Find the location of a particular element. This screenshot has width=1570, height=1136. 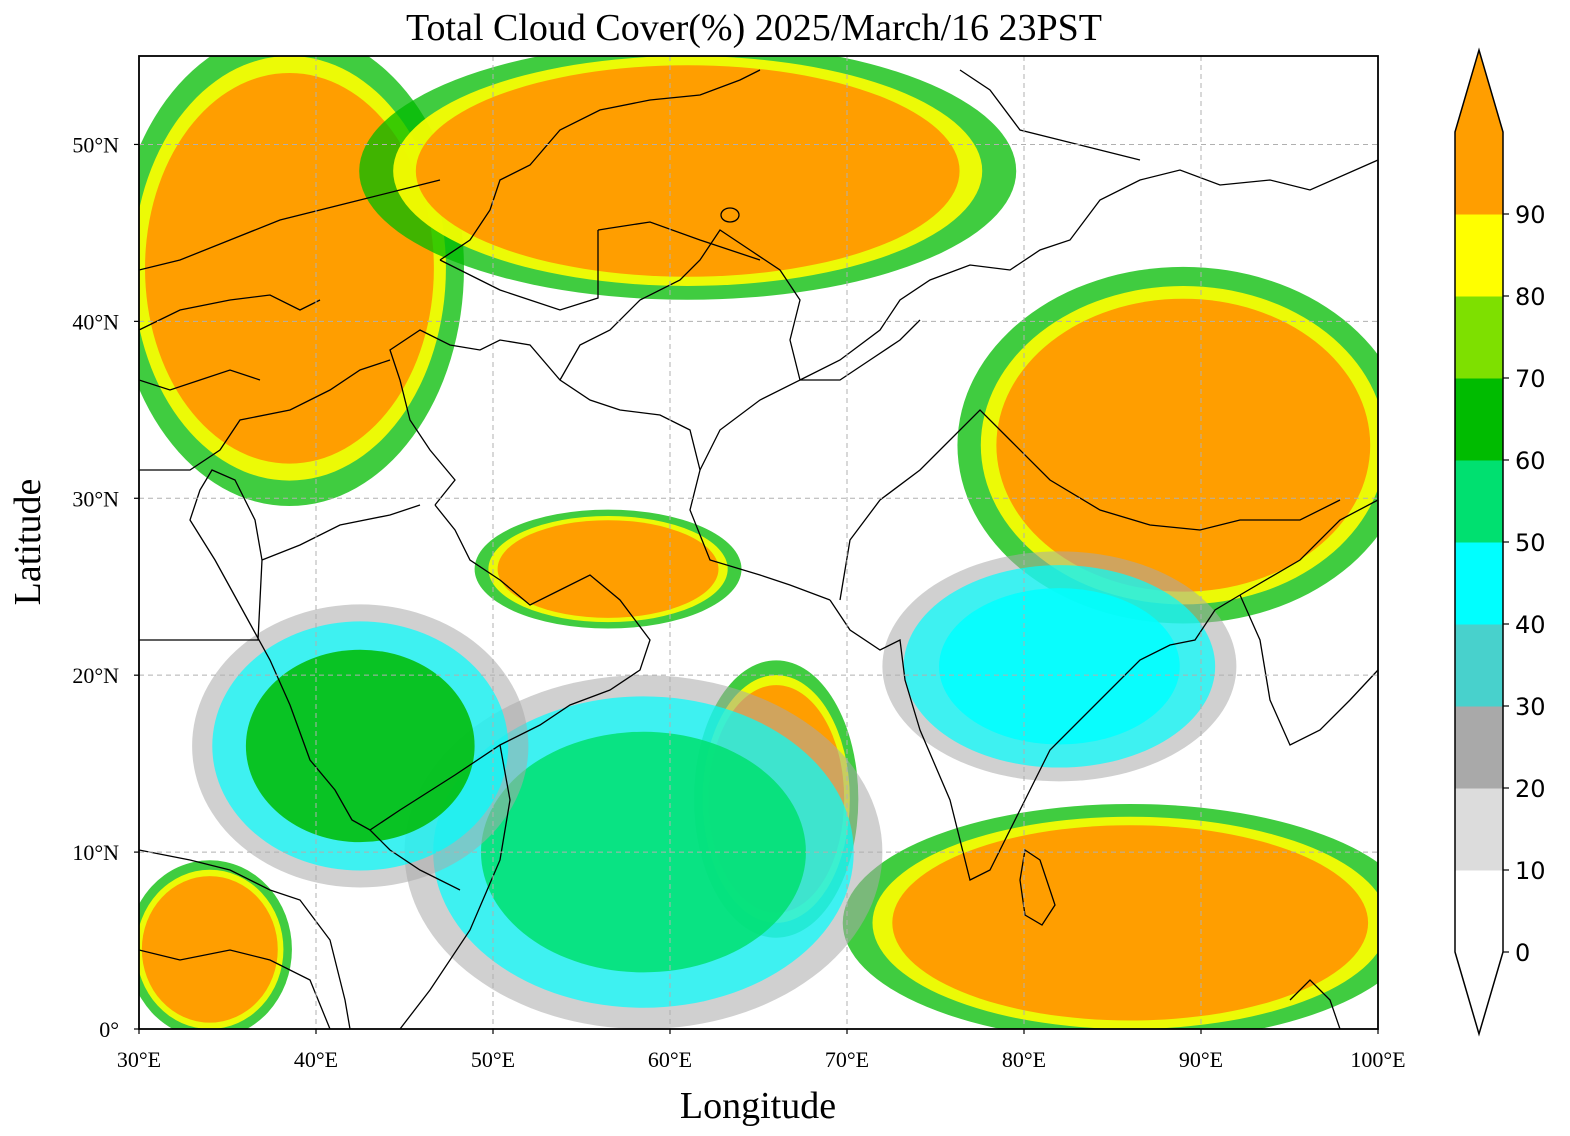

colorbar-tick-label: 60 is located at coordinates (1530, 461).